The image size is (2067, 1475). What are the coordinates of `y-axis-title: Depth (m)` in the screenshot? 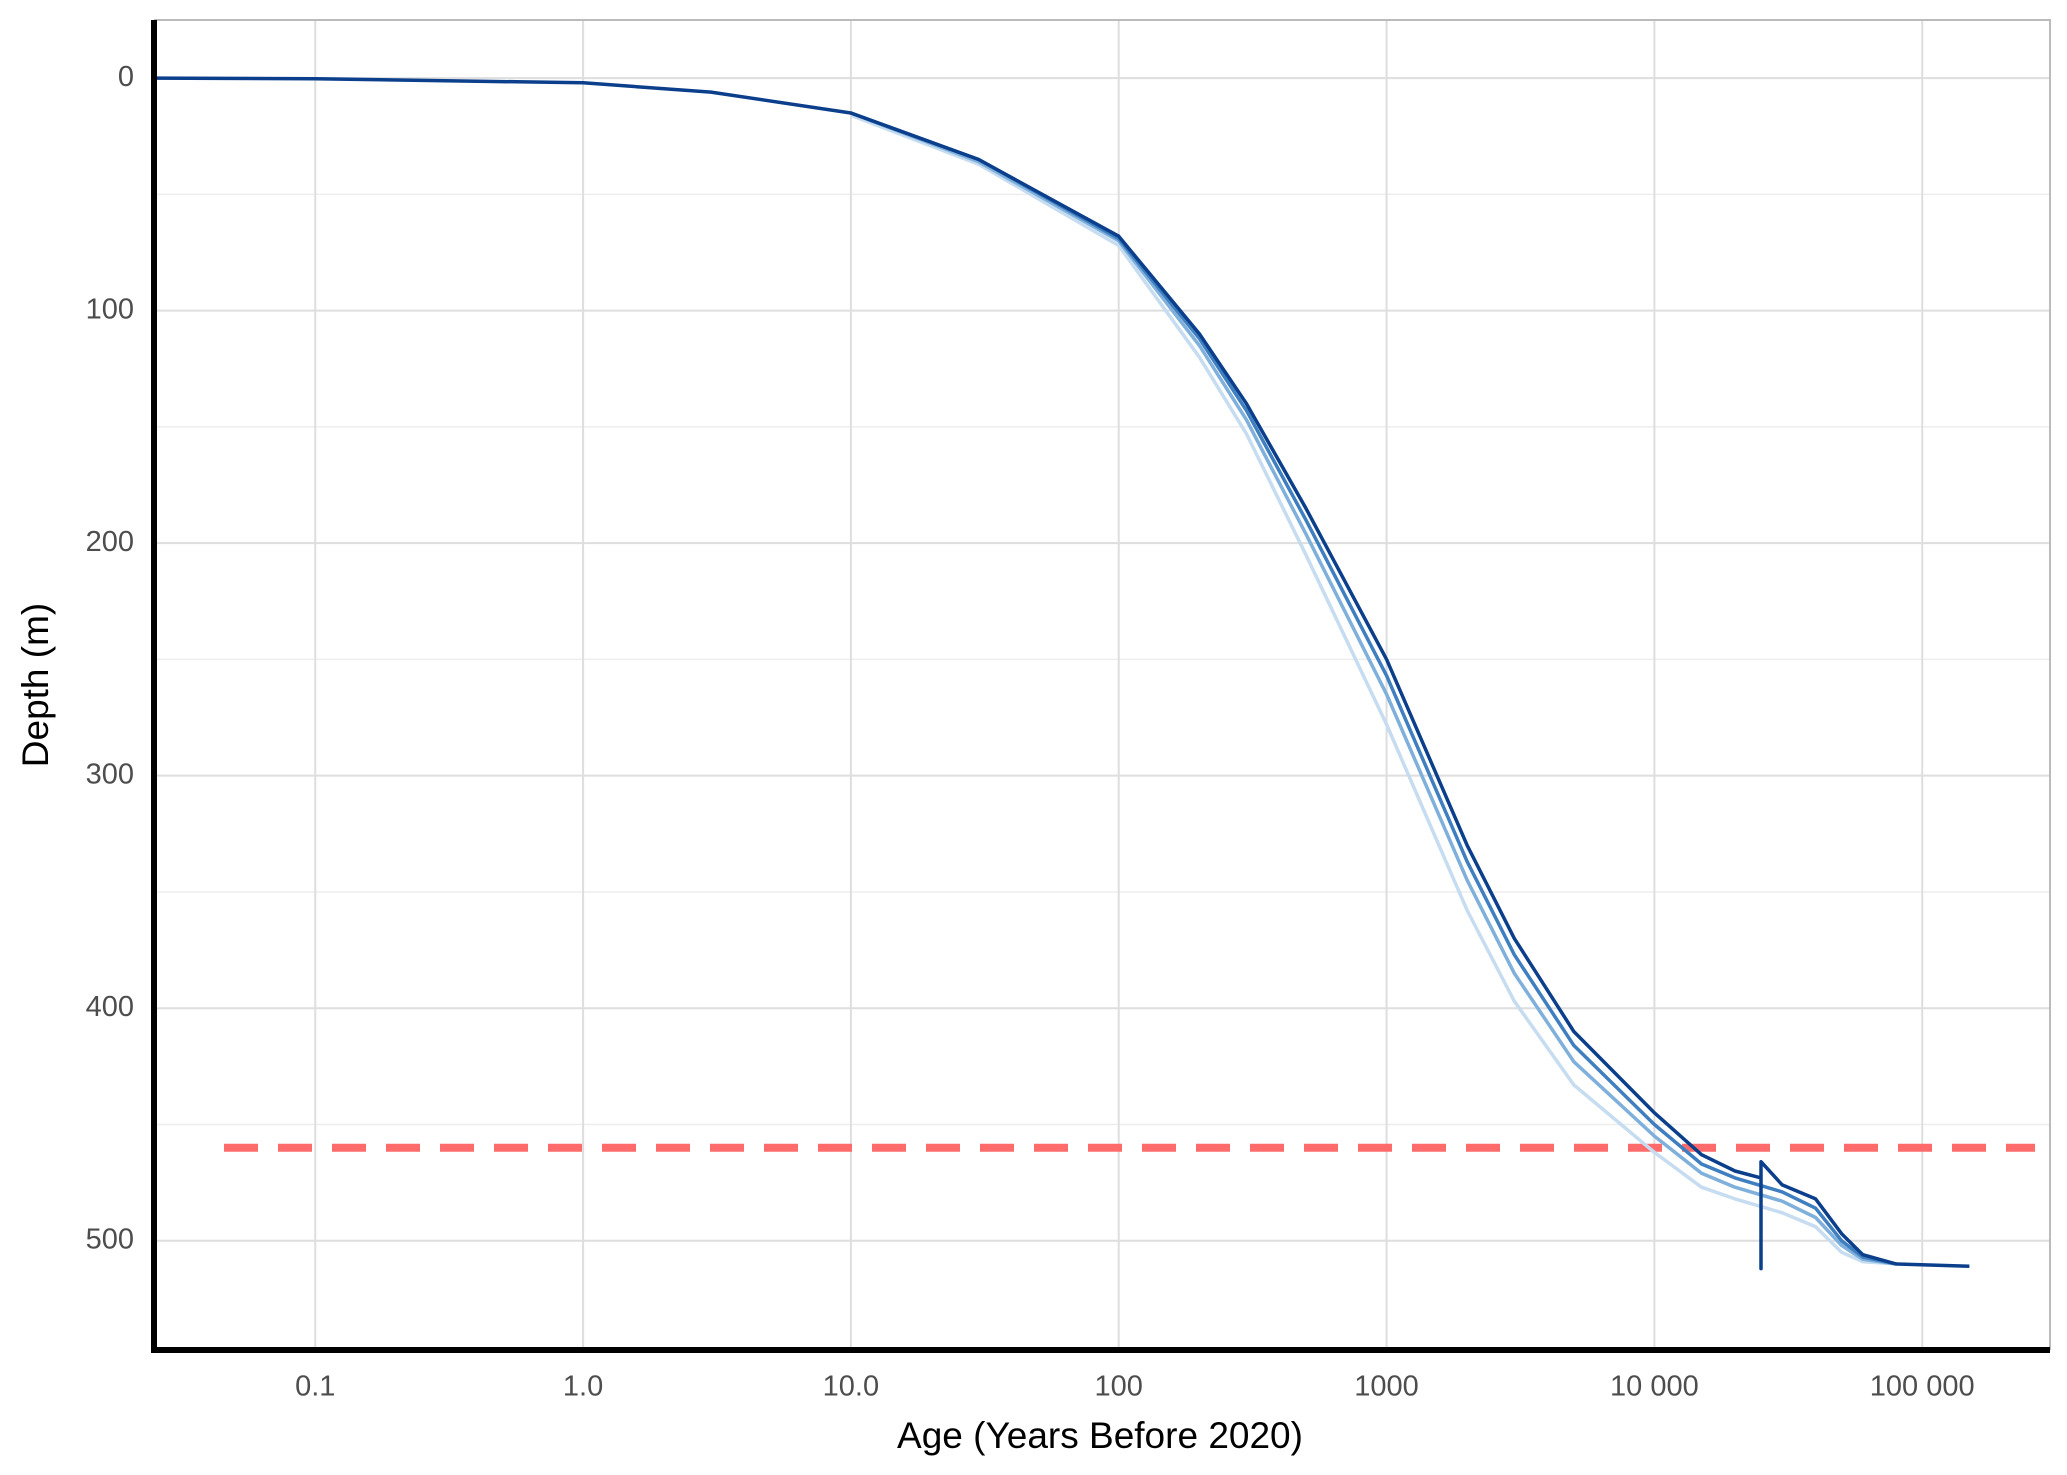 It's located at (35, 685).